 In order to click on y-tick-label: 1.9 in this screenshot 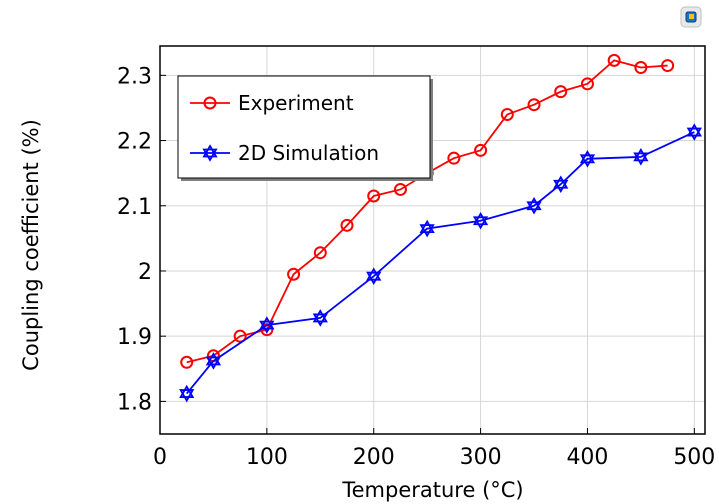, I will do `click(134, 337)`.